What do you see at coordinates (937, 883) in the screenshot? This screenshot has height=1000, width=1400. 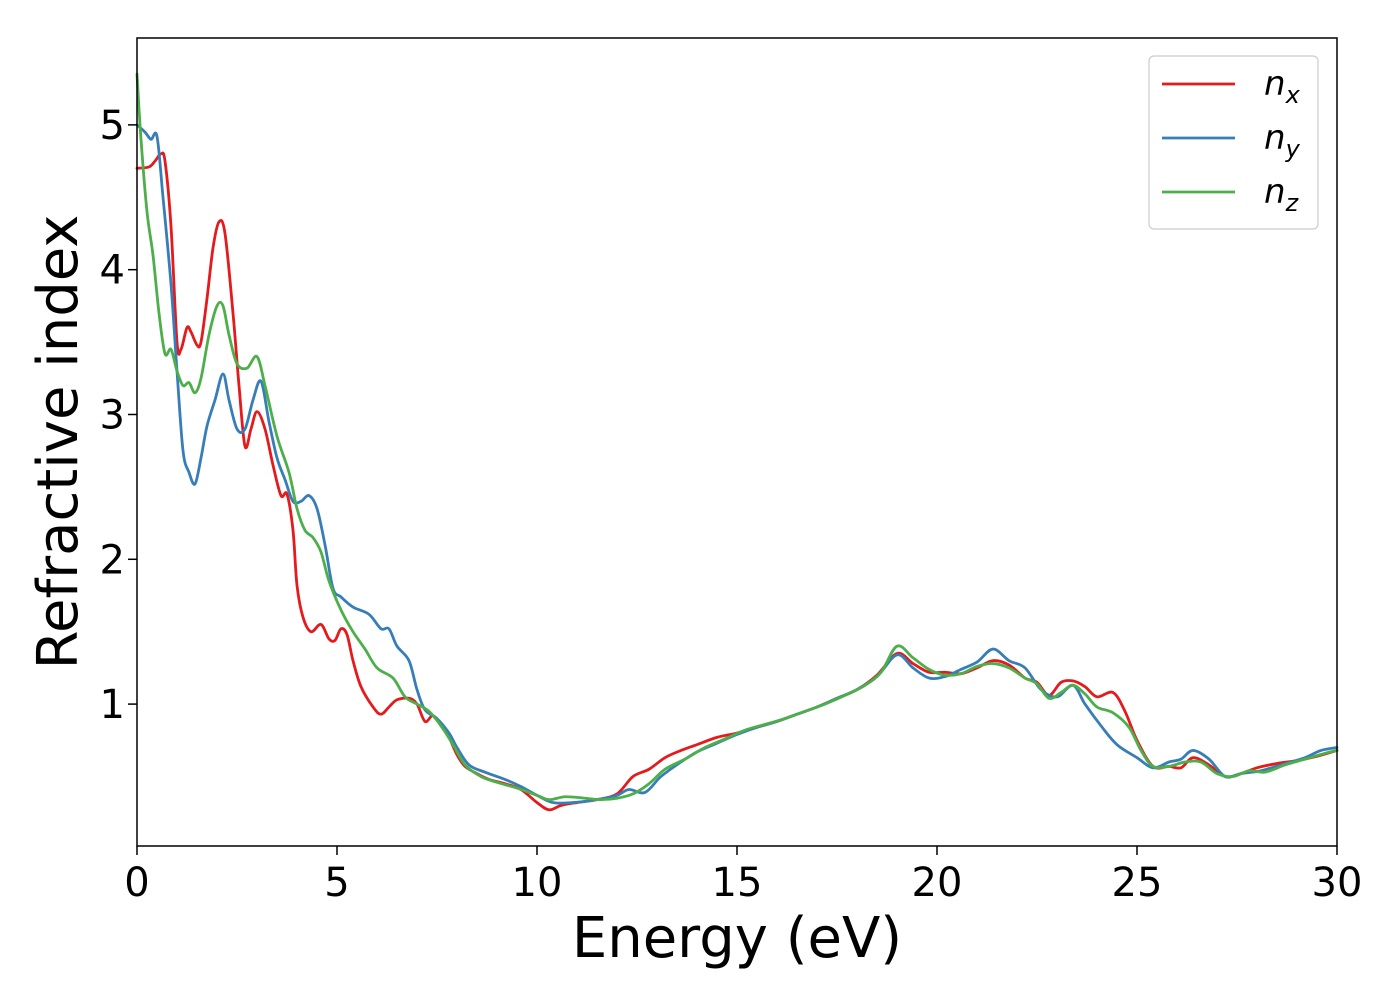 I see `x-tick-label: 20` at bounding box center [937, 883].